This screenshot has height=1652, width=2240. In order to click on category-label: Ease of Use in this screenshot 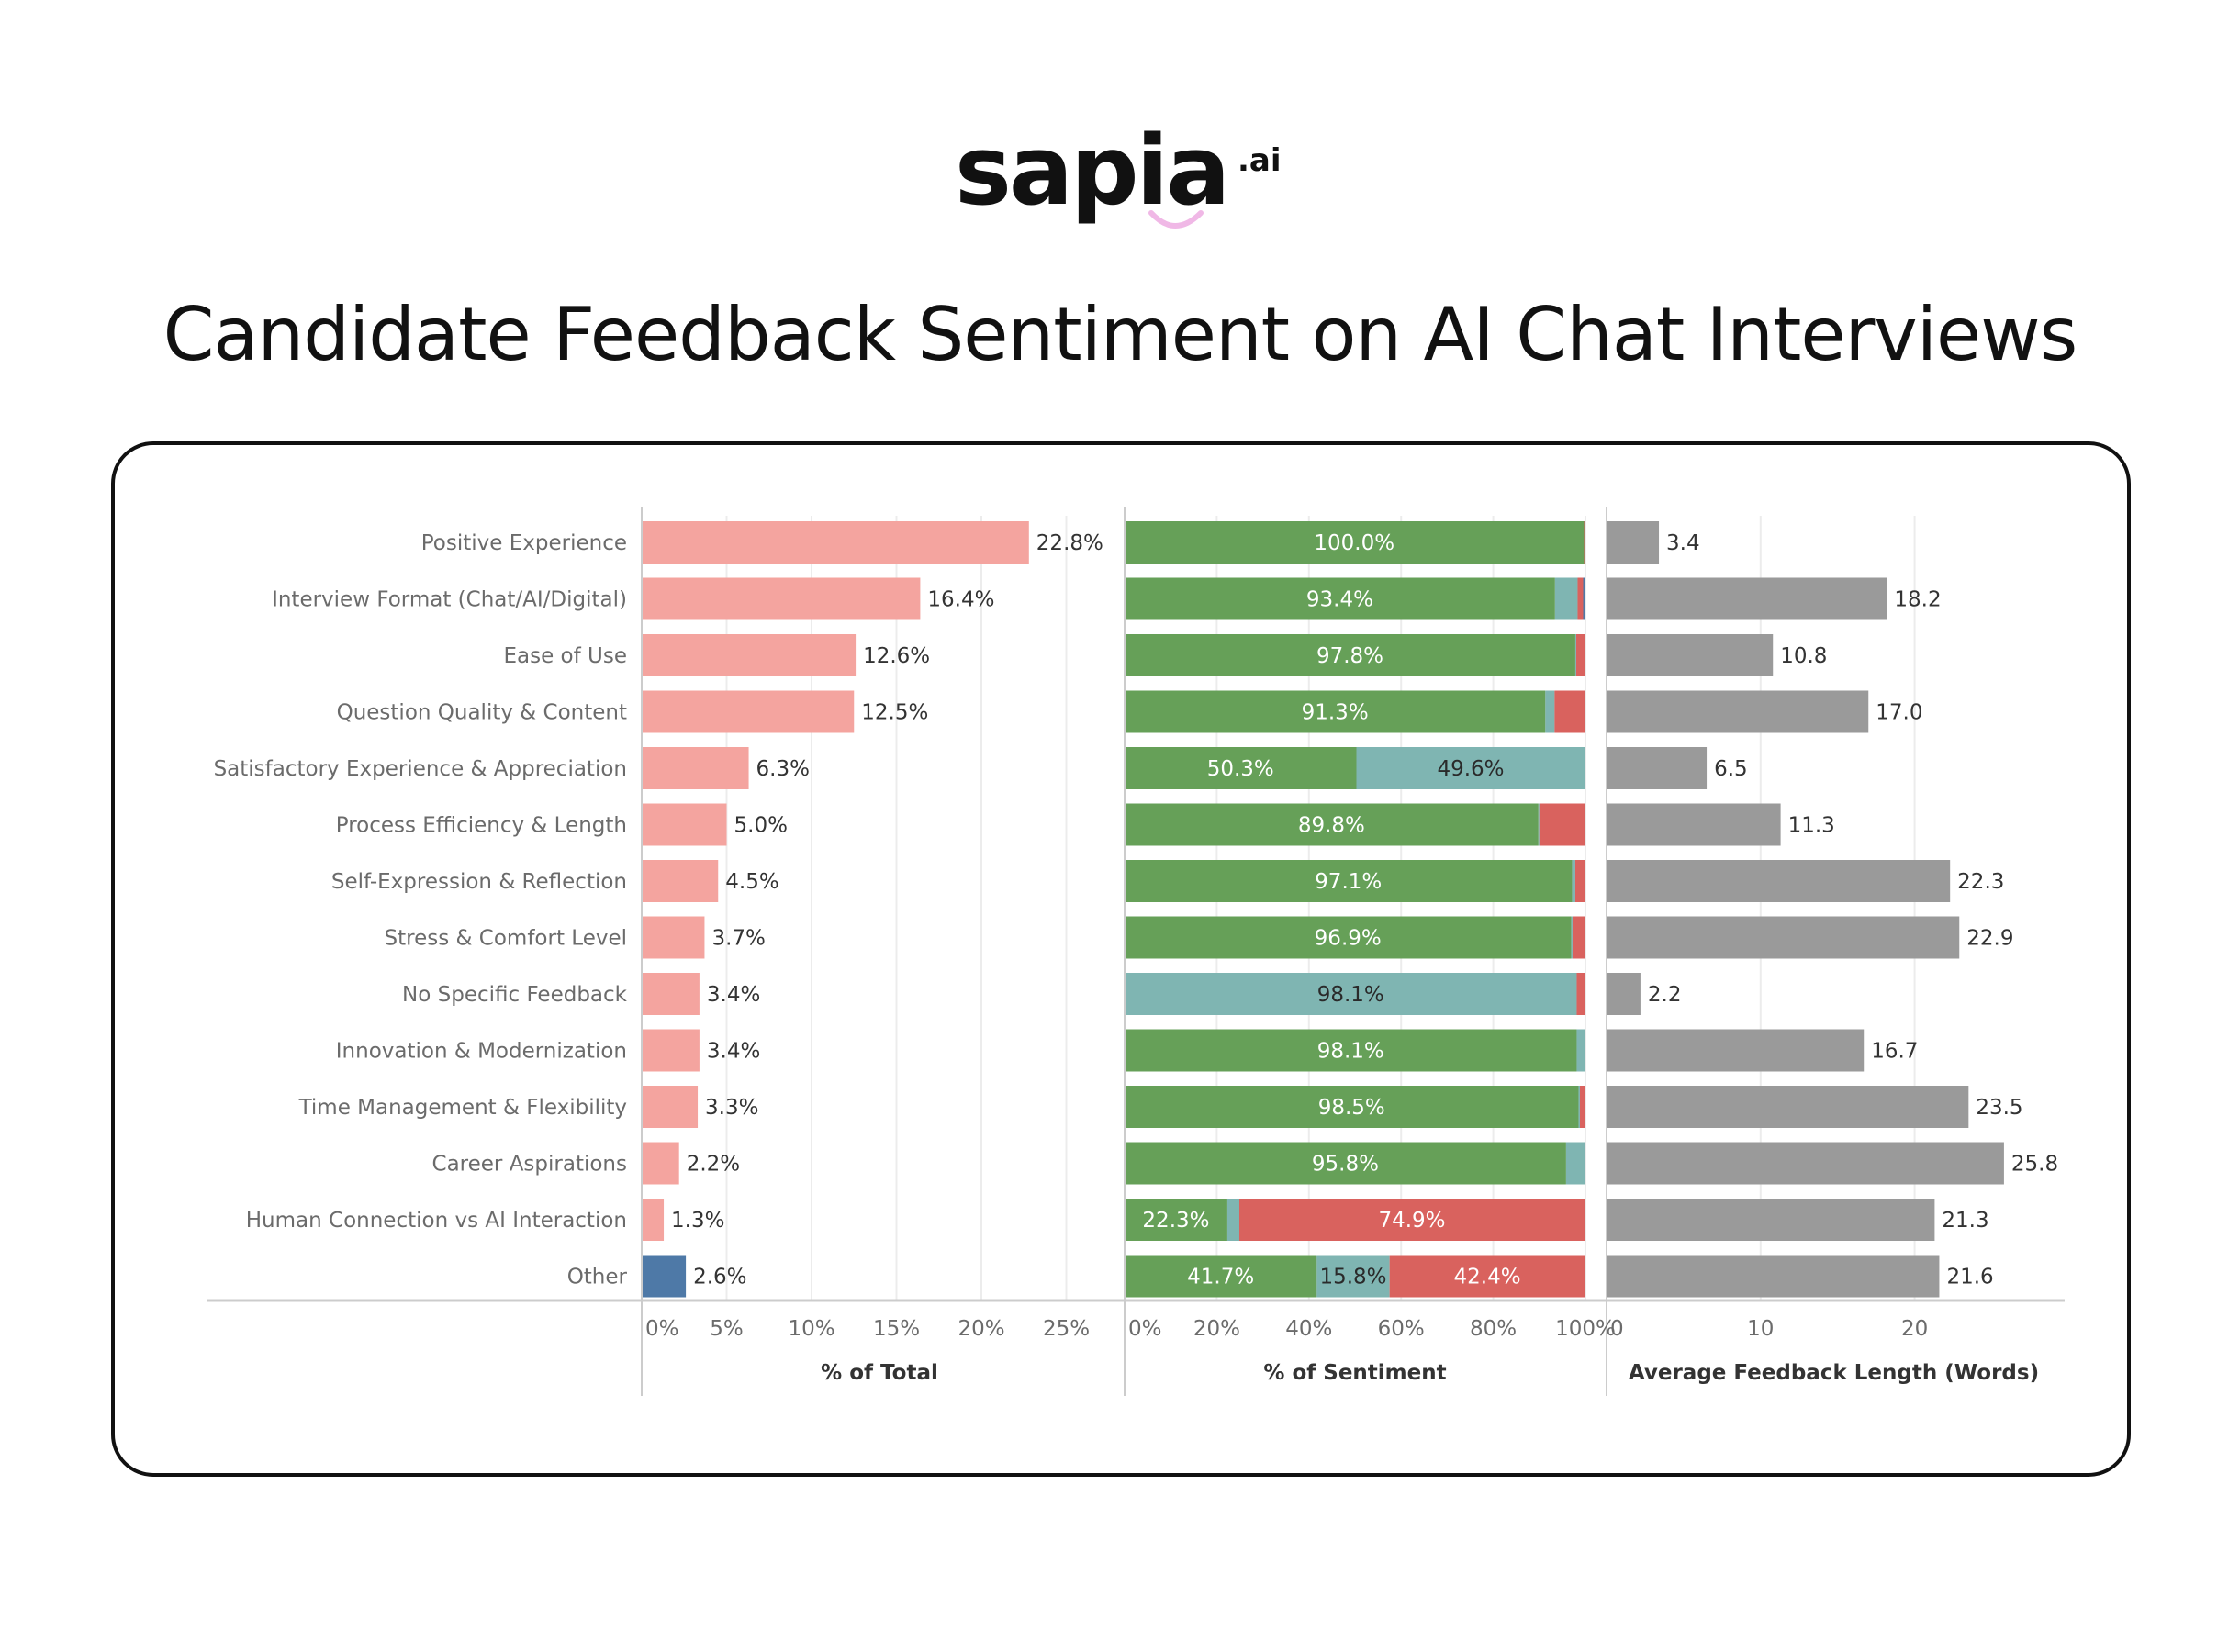, I will do `click(565, 656)`.